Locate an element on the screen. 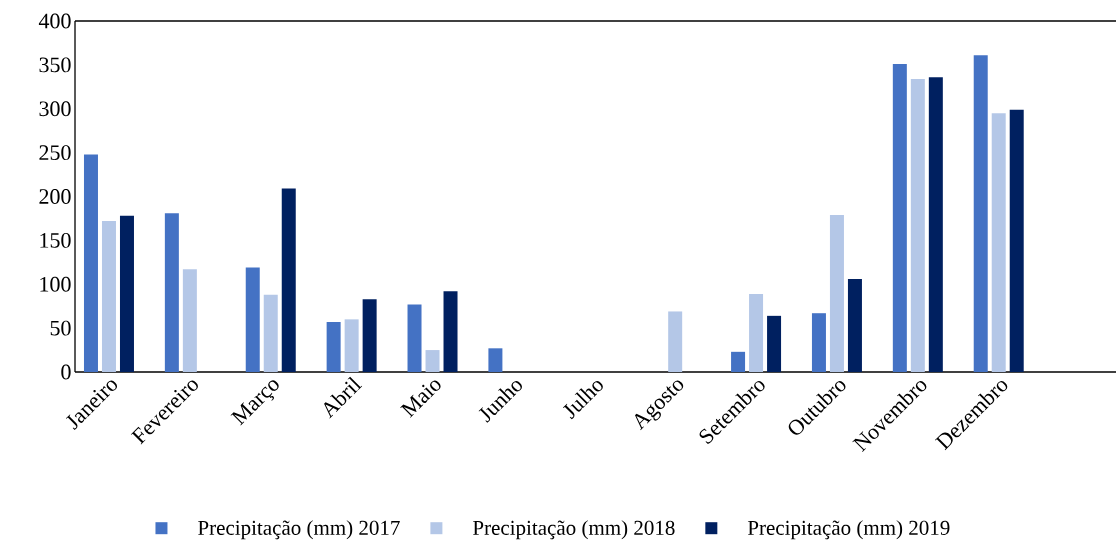  y-tick-label: 0 is located at coordinates (66, 372).